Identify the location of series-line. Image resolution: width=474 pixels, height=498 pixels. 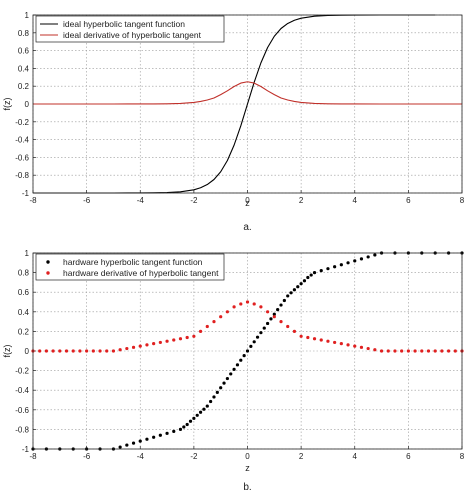
(247, 93).